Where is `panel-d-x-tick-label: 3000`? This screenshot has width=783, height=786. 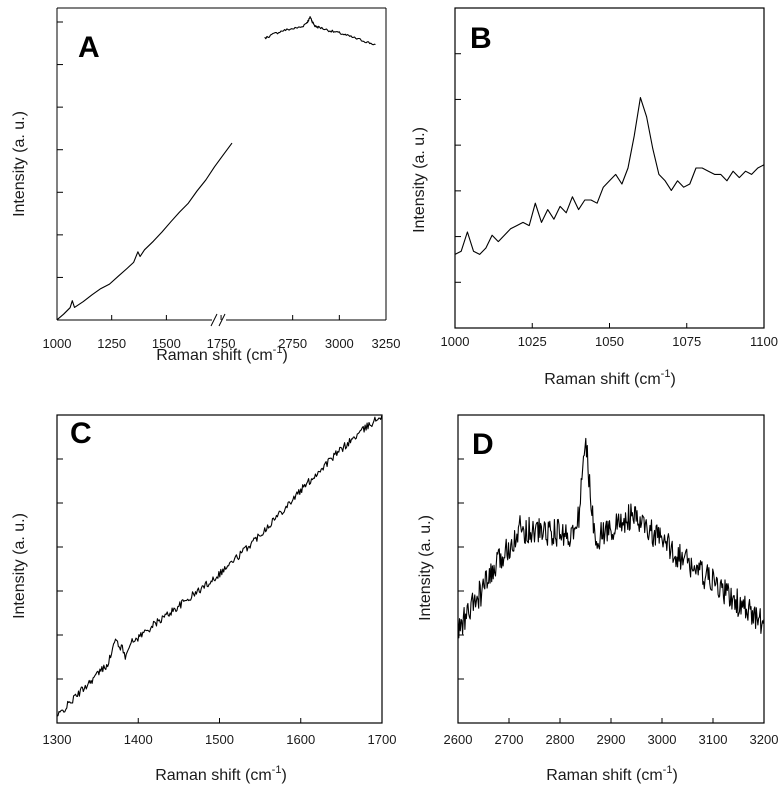
panel-d-x-tick-label: 3000 is located at coordinates (662, 739).